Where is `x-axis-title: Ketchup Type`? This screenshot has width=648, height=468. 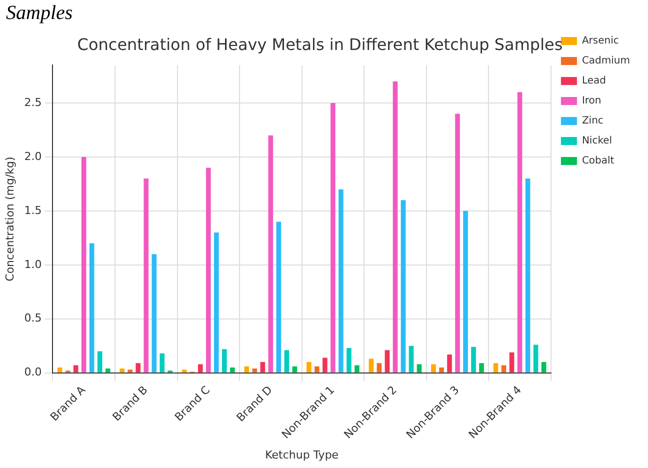 x-axis-title: Ketchup Type is located at coordinates (302, 455).